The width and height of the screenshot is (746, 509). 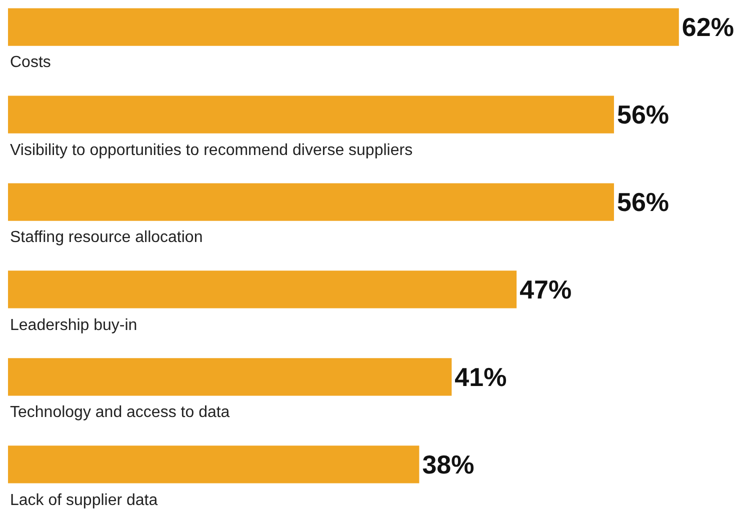 What do you see at coordinates (84, 500) in the screenshot?
I see `y-tick-label: Lack of supplier data` at bounding box center [84, 500].